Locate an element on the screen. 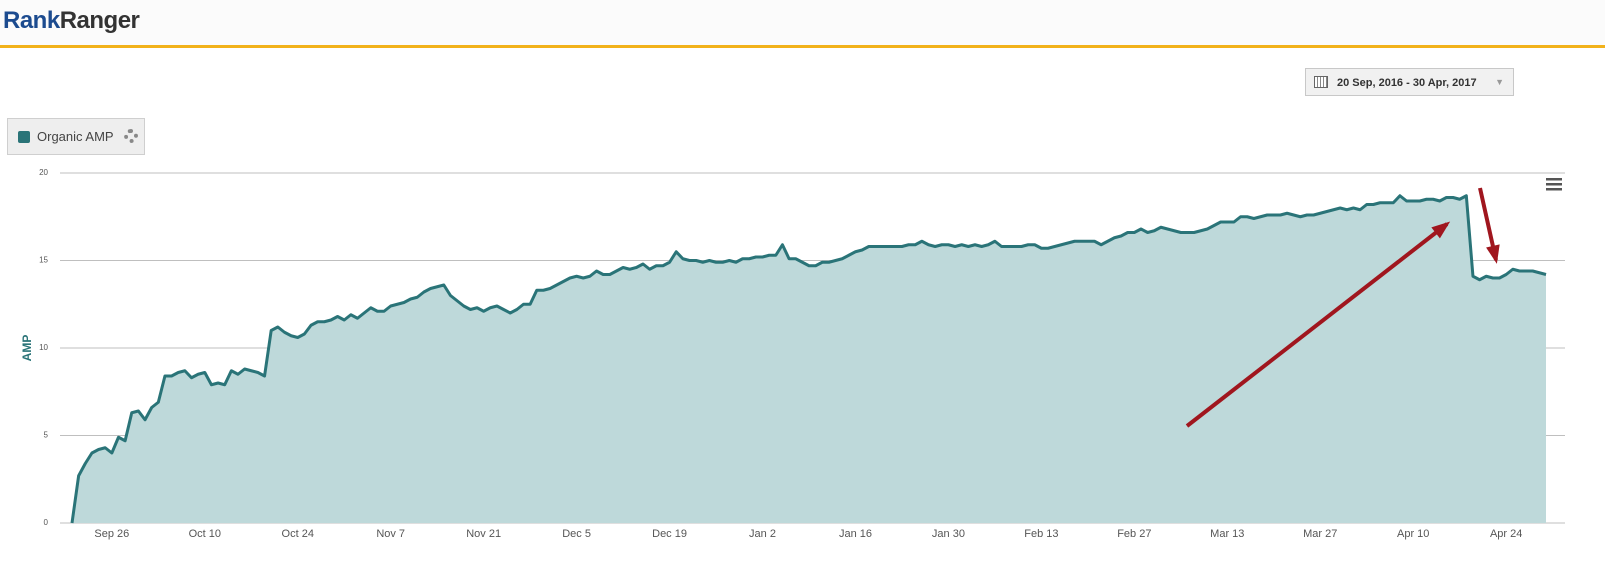  x-tick-label: Sep 26 is located at coordinates (111, 534).